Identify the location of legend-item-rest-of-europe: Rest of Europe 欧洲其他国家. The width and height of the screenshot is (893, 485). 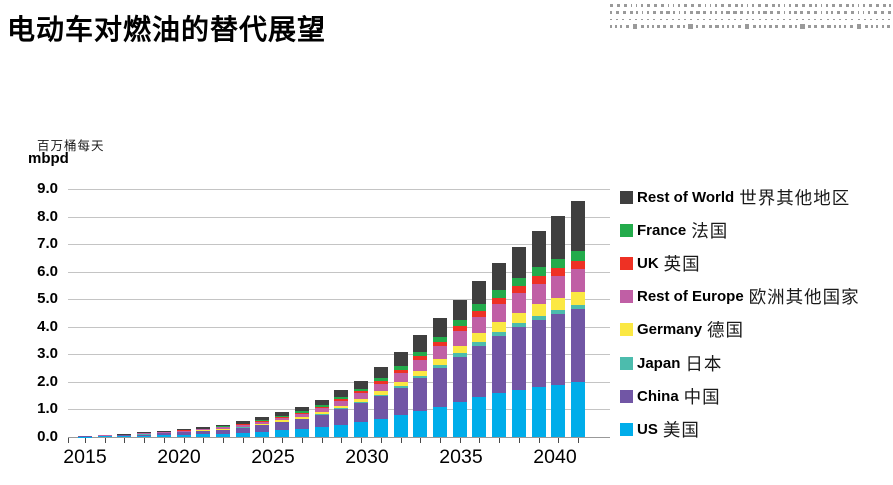
(740, 297).